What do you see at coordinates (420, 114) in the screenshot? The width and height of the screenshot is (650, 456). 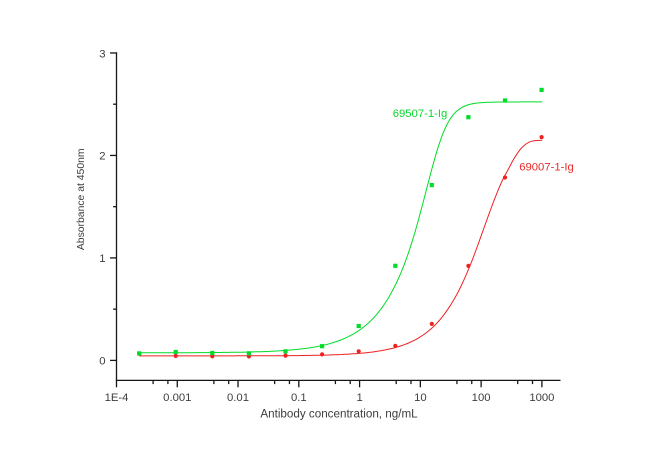 I see `svg-text: 69507-1-Ig` at bounding box center [420, 114].